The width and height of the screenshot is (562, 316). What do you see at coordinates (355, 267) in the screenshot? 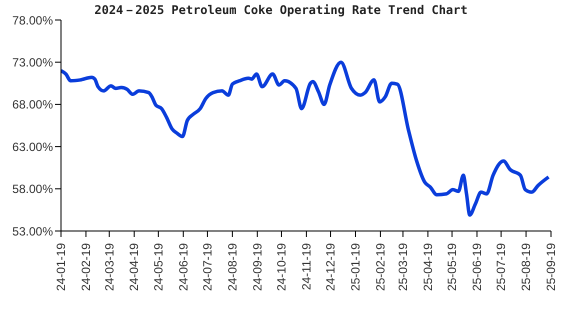
I see `x-tick-label: 25-01-19` at bounding box center [355, 267].